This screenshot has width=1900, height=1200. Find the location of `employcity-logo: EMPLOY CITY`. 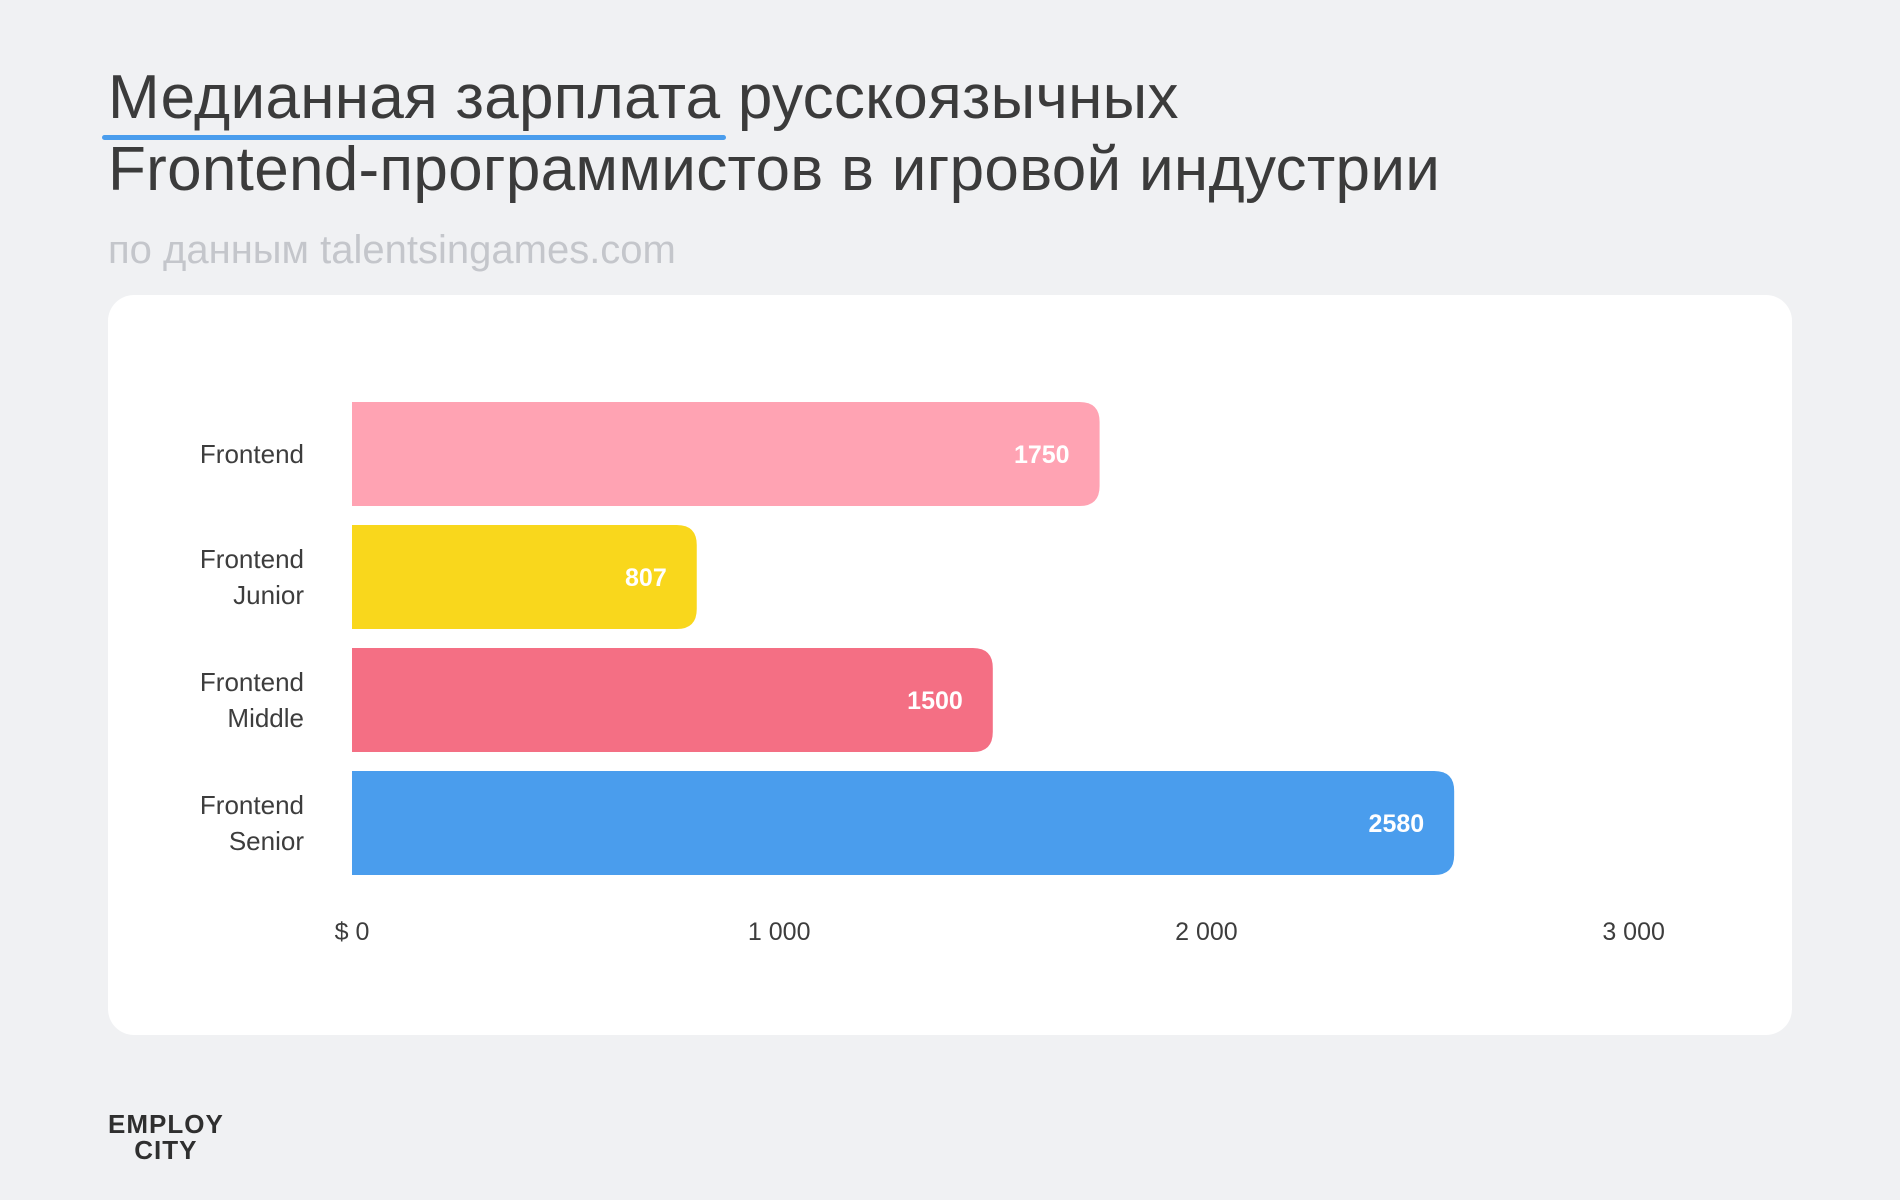

employcity-logo: EMPLOY CITY is located at coordinates (166, 1137).